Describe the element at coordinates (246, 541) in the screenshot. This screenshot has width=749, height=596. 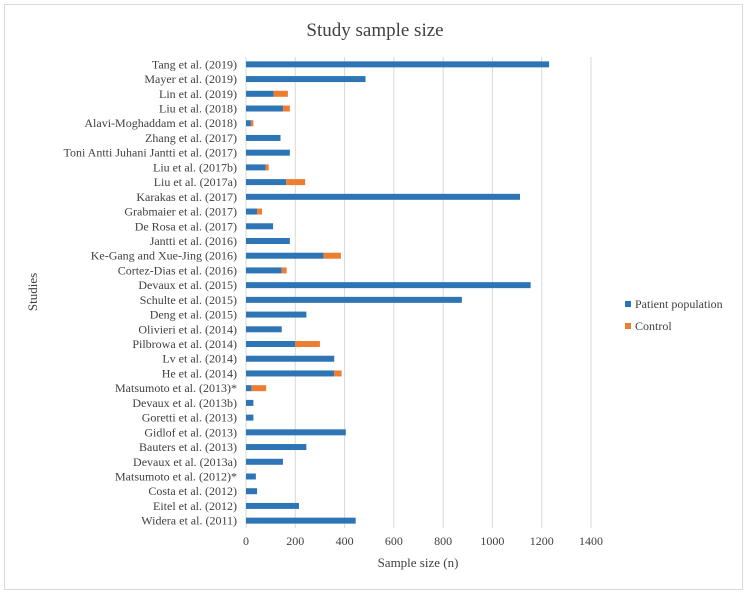
I see `x-tick-label: 0` at that location.